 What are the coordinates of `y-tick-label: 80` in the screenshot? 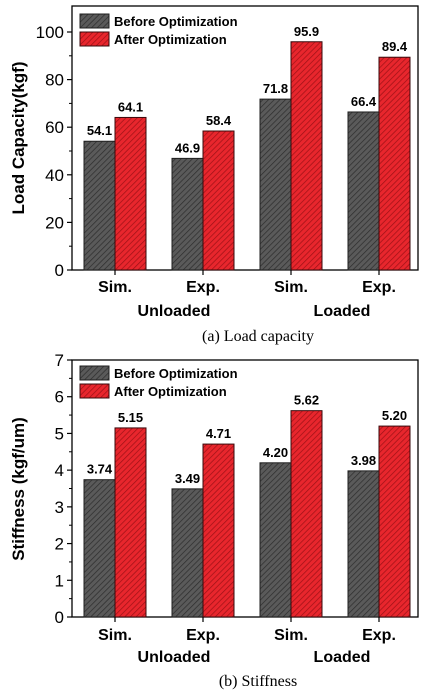 It's located at (54, 80).